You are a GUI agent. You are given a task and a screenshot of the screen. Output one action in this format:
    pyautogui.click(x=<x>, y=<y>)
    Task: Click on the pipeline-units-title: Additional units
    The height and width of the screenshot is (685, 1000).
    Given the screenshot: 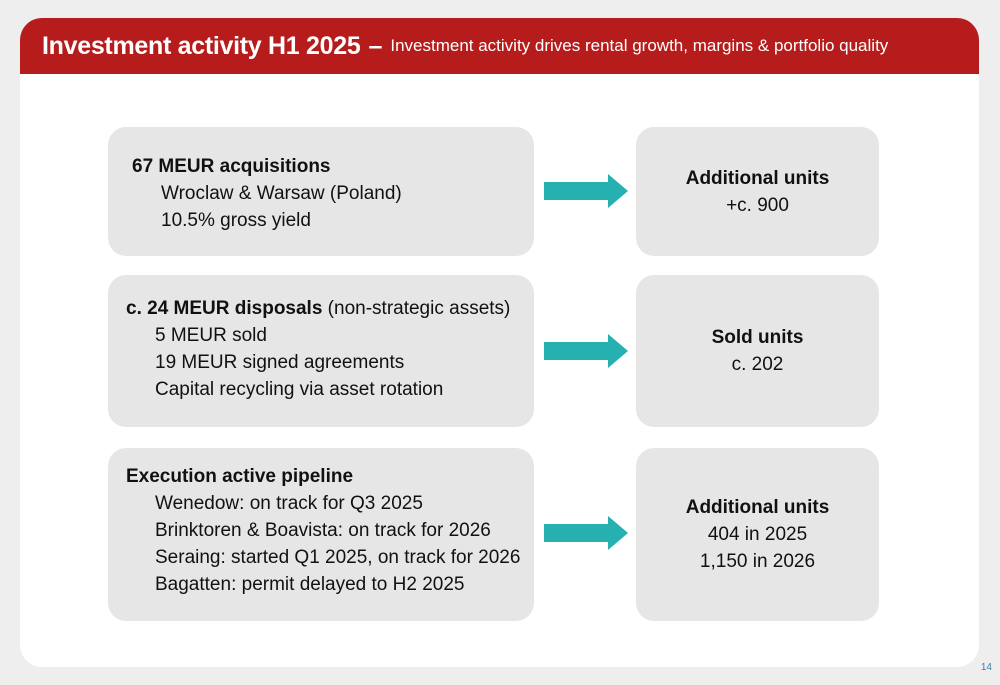 What is the action you would take?
    pyautogui.click(x=757, y=507)
    